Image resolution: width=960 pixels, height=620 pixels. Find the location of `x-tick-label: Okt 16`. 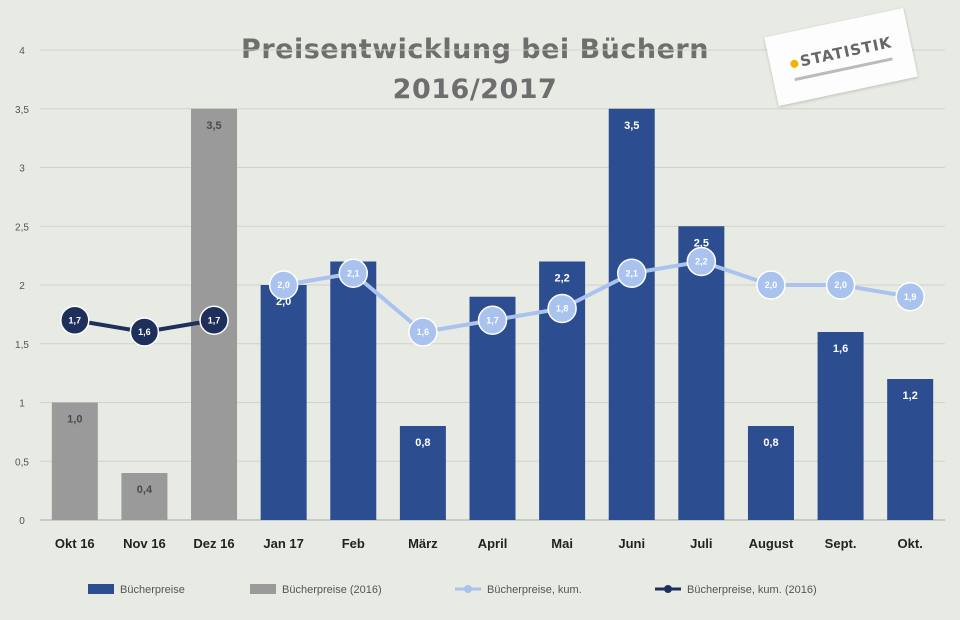

x-tick-label: Okt 16 is located at coordinates (75, 543).